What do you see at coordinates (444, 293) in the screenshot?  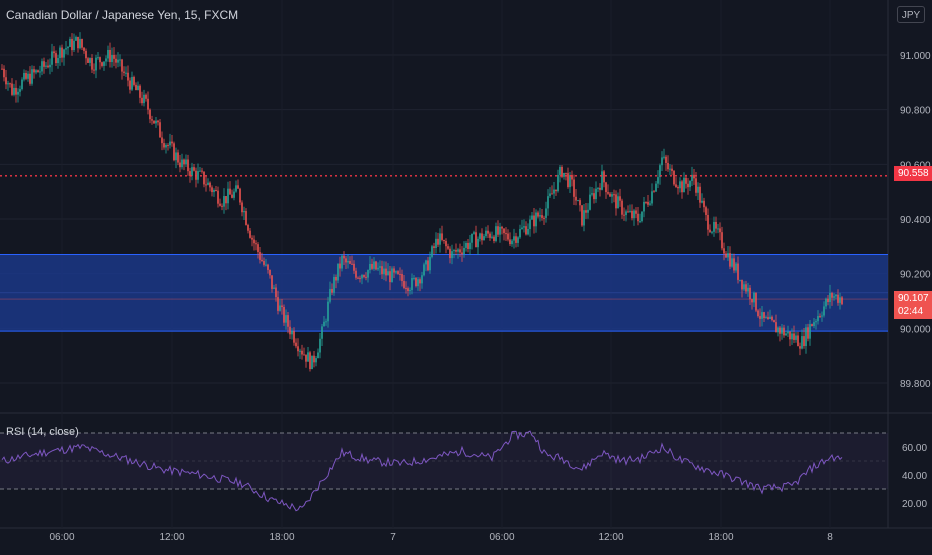 I see `support-zone` at bounding box center [444, 293].